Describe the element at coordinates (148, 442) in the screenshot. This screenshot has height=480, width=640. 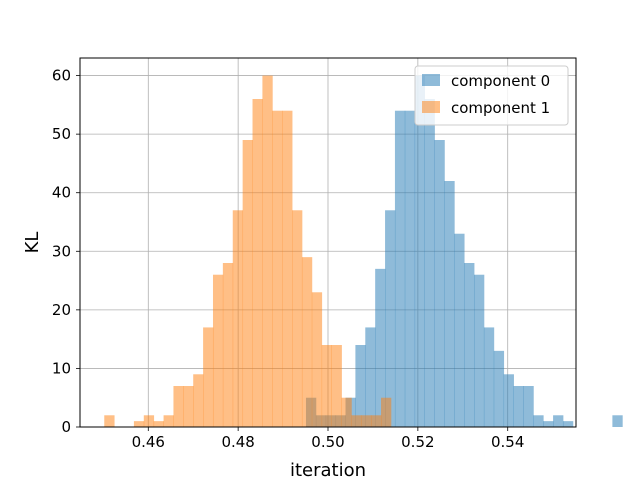
I see `x-tick-label: 0.46` at that location.